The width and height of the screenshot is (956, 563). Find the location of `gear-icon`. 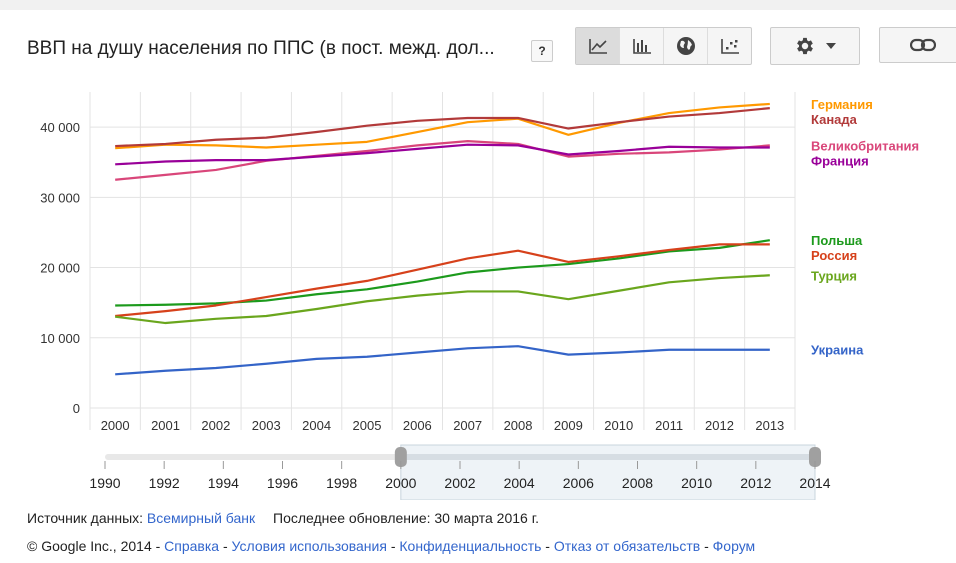

gear-icon is located at coordinates (805, 46).